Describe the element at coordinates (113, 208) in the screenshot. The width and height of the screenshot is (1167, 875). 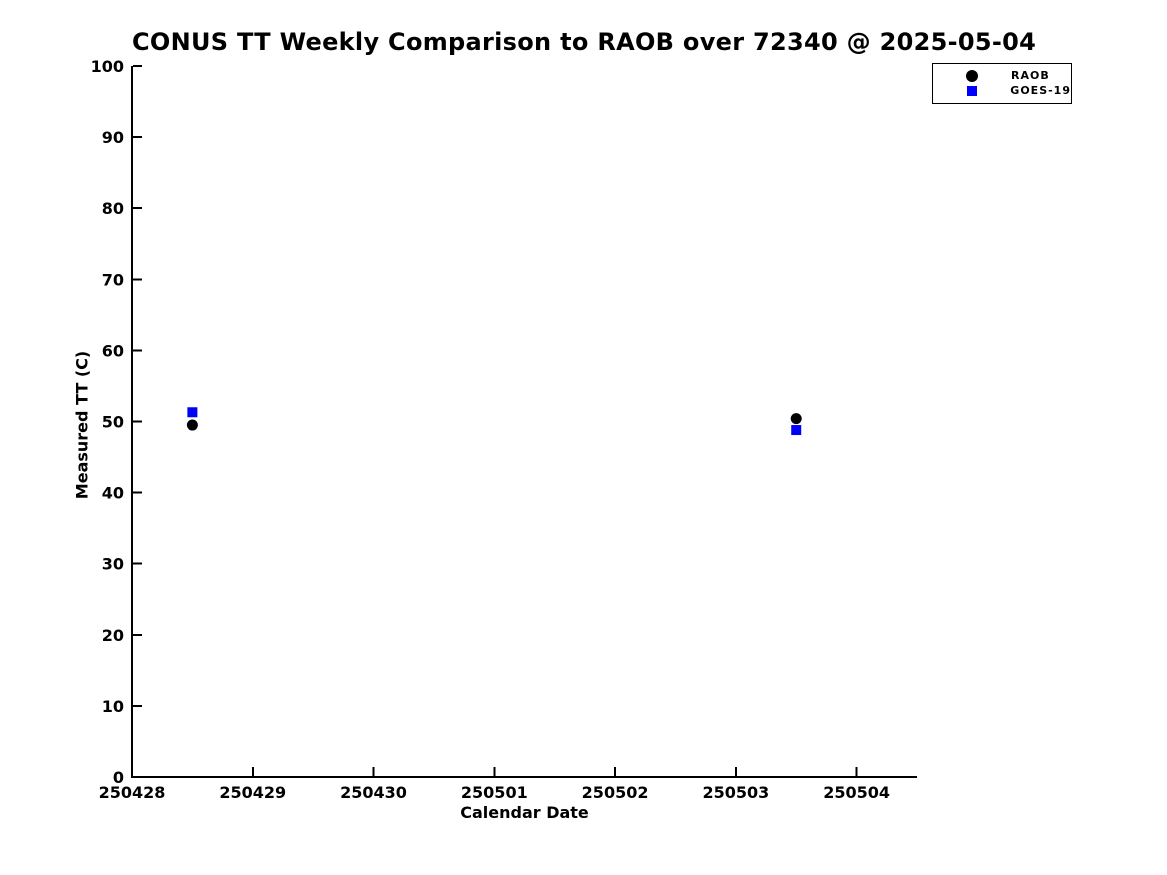
I see `y-tick-label: 80` at that location.